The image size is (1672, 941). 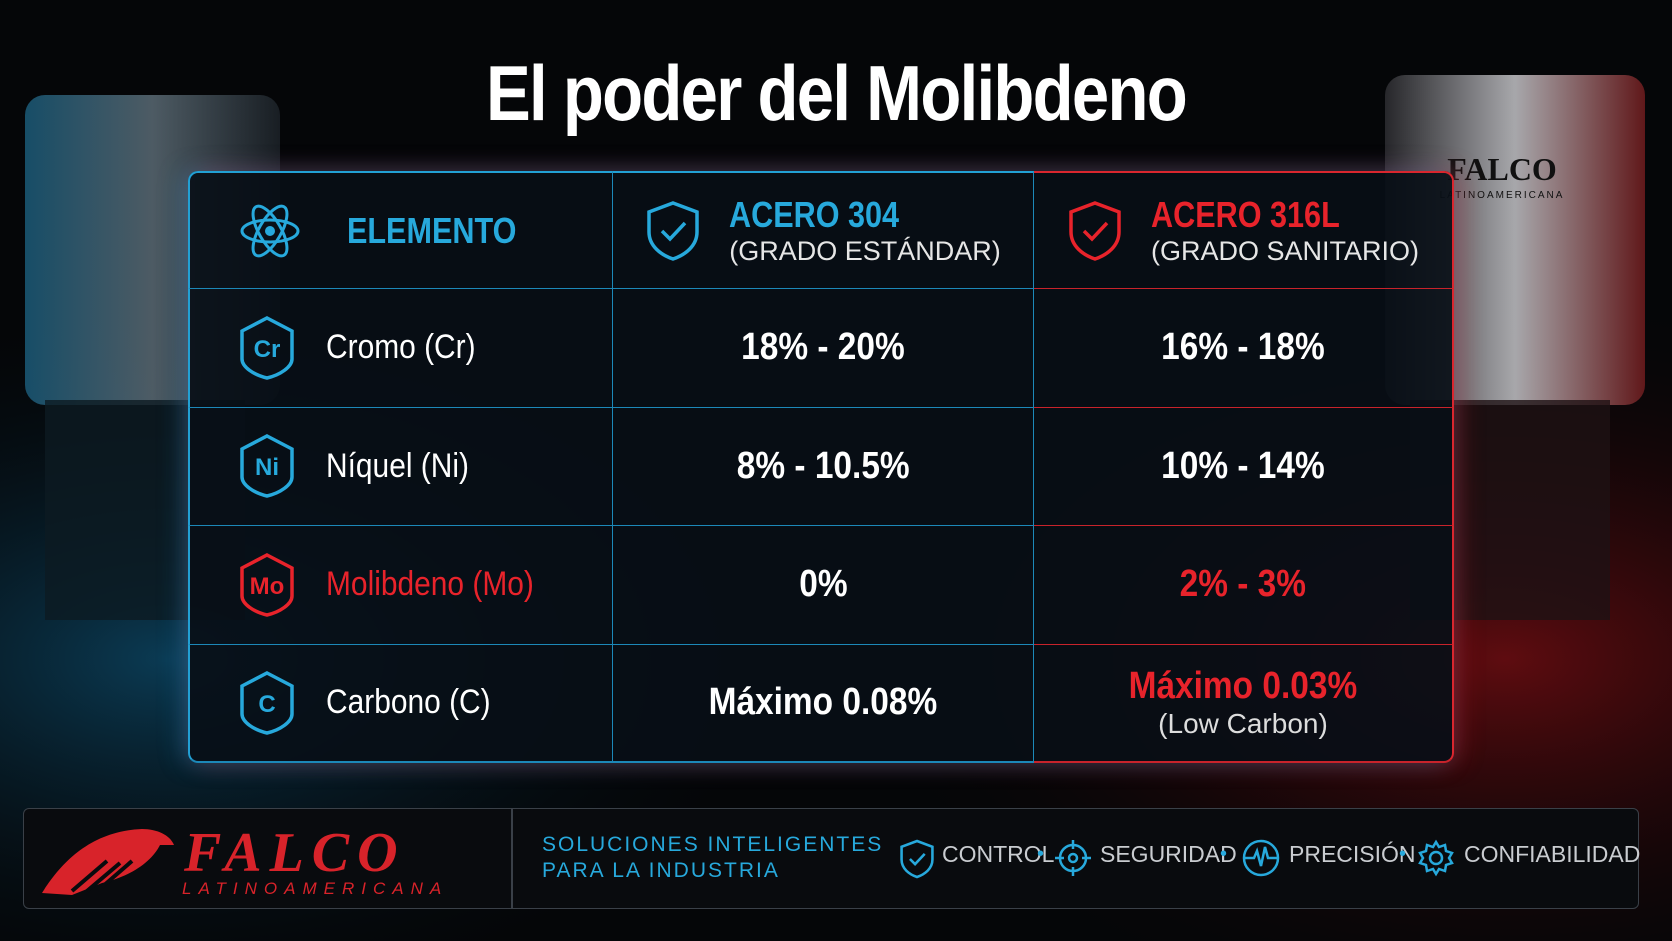 I want to click on element-cell: Ni Níquel (Ni), so click(x=400, y=466).